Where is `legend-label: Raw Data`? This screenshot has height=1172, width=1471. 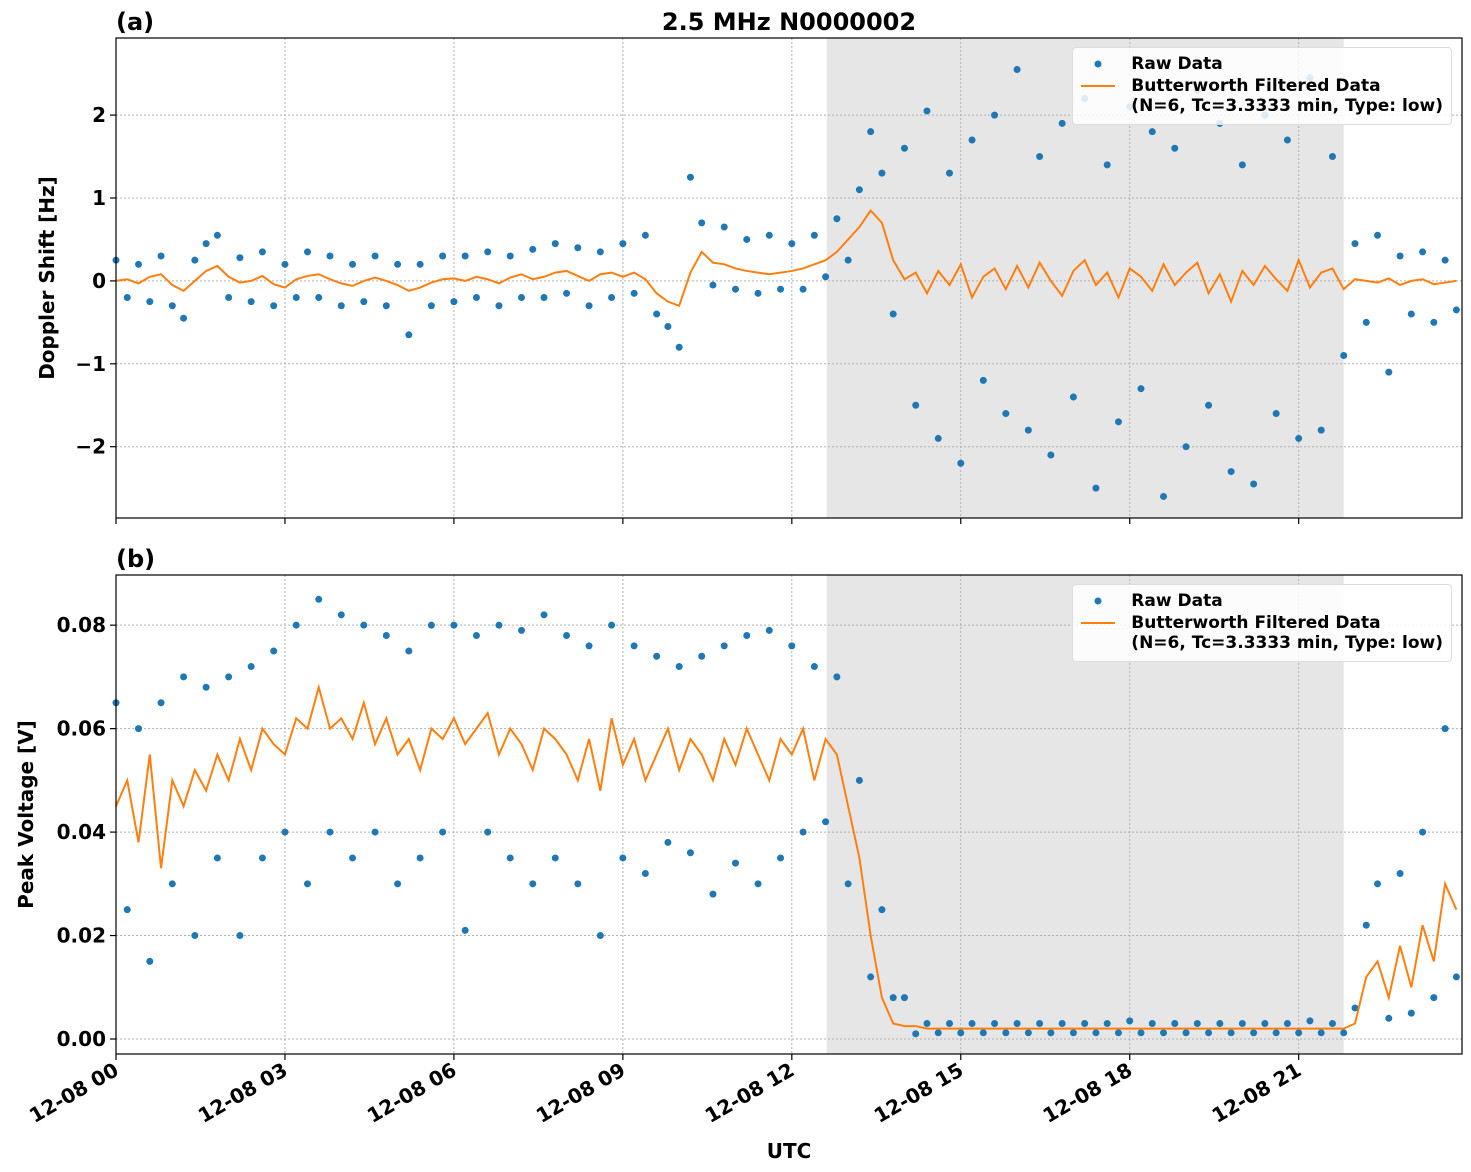
legend-label: Raw Data is located at coordinates (1177, 64).